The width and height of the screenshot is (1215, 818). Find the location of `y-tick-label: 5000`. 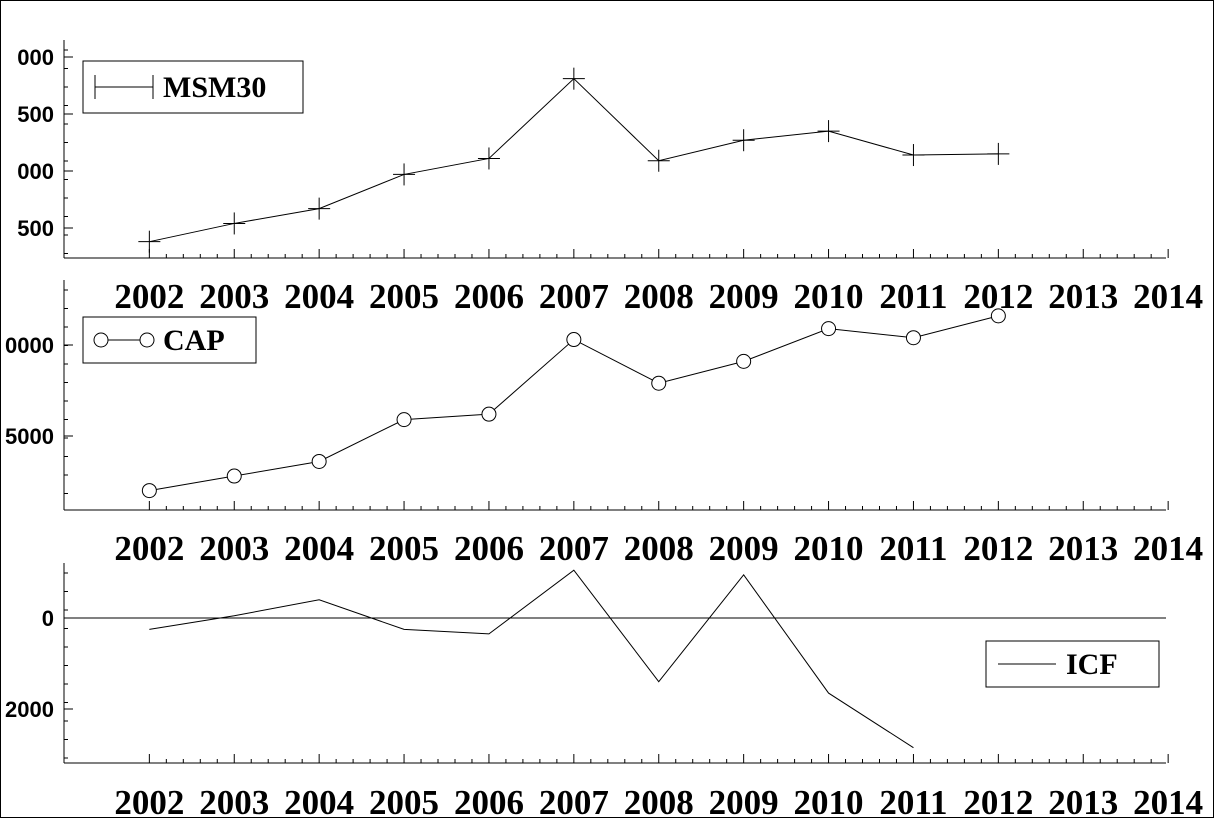

y-tick-label: 5000 is located at coordinates (29, 436).